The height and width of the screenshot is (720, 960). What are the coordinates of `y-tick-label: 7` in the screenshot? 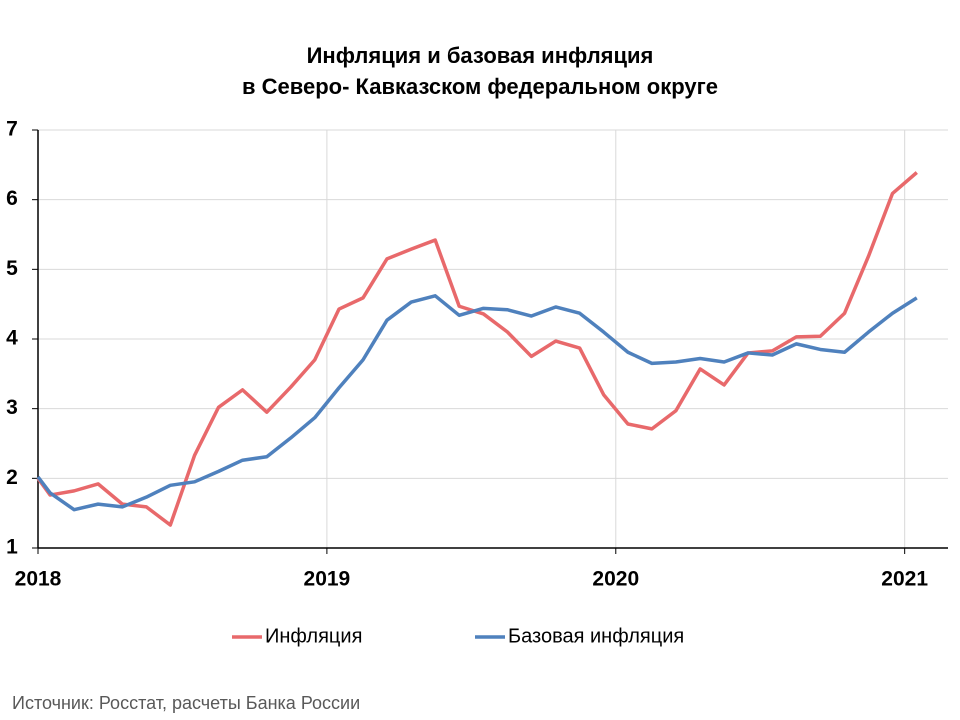 It's located at (12, 129).